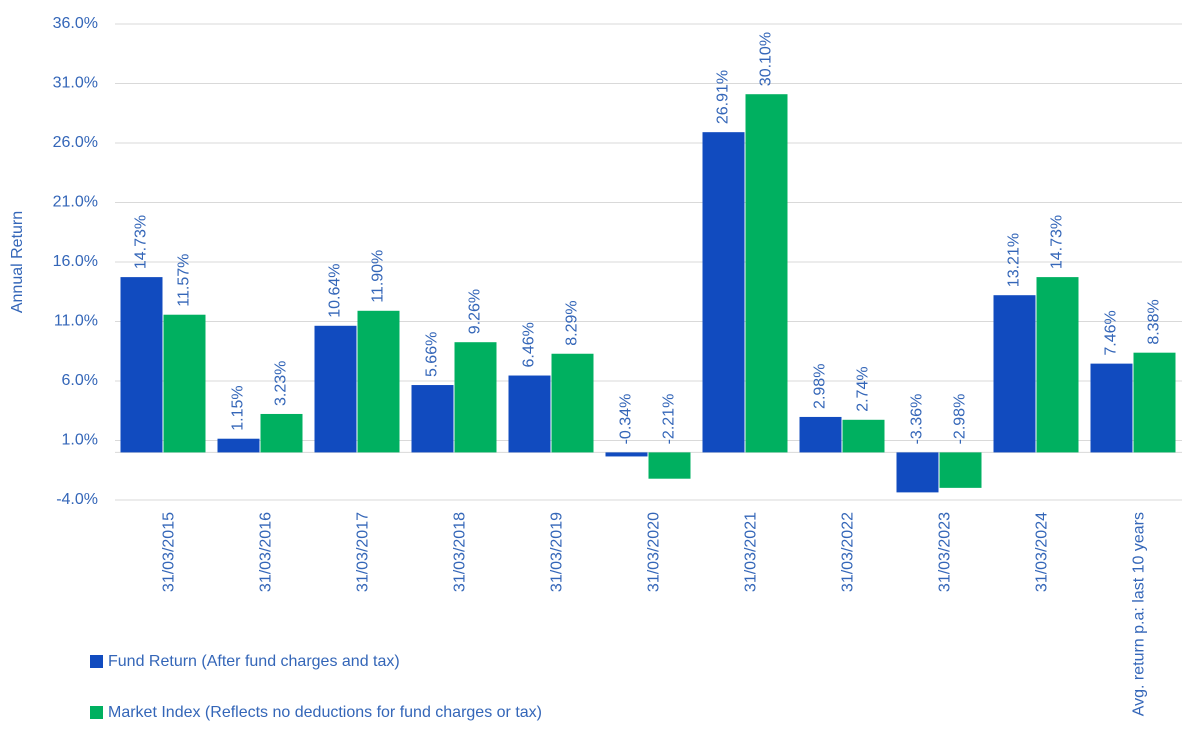  Describe the element at coordinates (654, 552) in the screenshot. I see `x-tick-label: 31/03/2020` at that location.